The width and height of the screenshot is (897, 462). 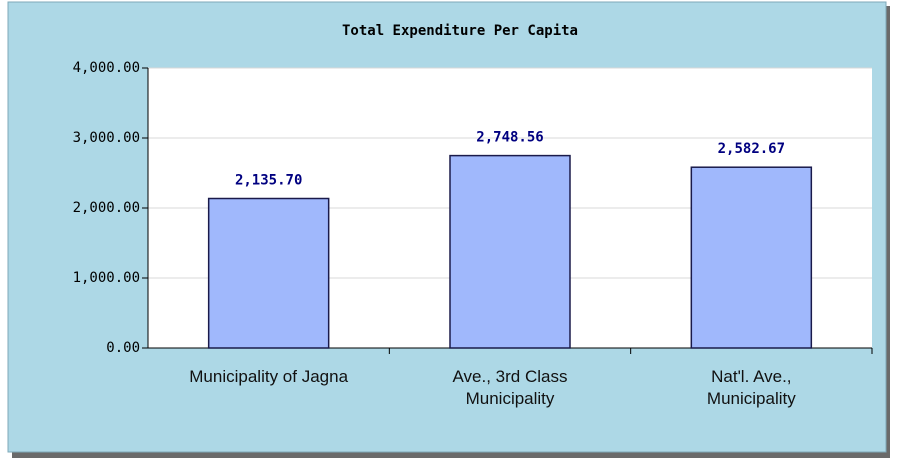 What do you see at coordinates (268, 181) in the screenshot?
I see `value-label: 2,135.70` at bounding box center [268, 181].